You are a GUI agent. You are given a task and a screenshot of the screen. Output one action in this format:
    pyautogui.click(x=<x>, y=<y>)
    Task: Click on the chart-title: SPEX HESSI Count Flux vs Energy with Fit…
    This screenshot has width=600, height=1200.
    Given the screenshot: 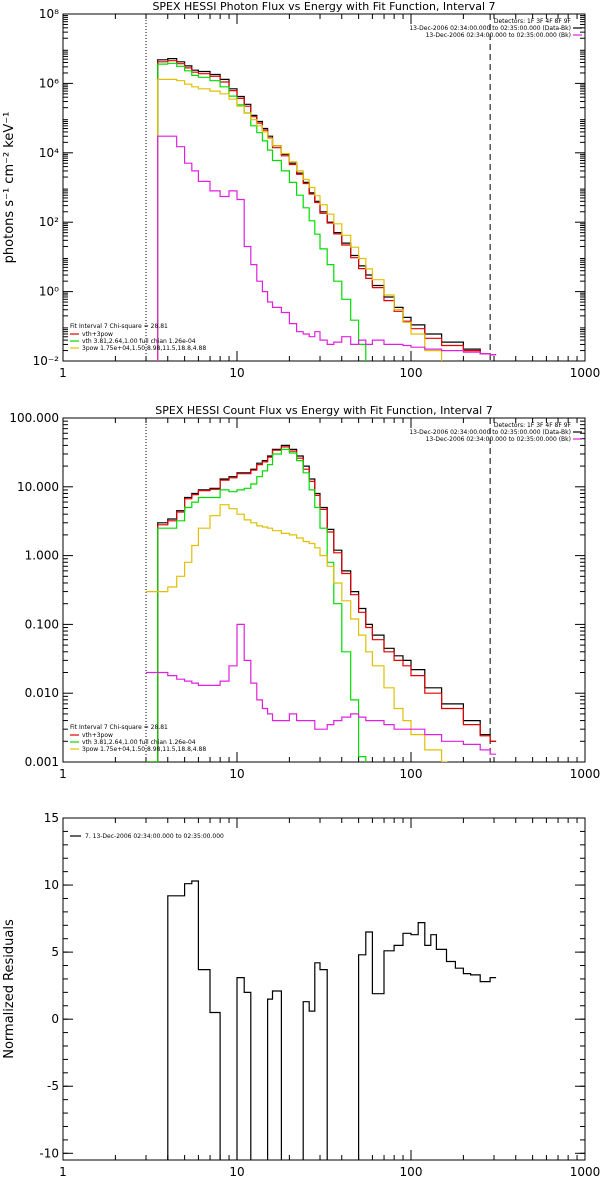 What is the action you would take?
    pyautogui.click(x=323, y=410)
    